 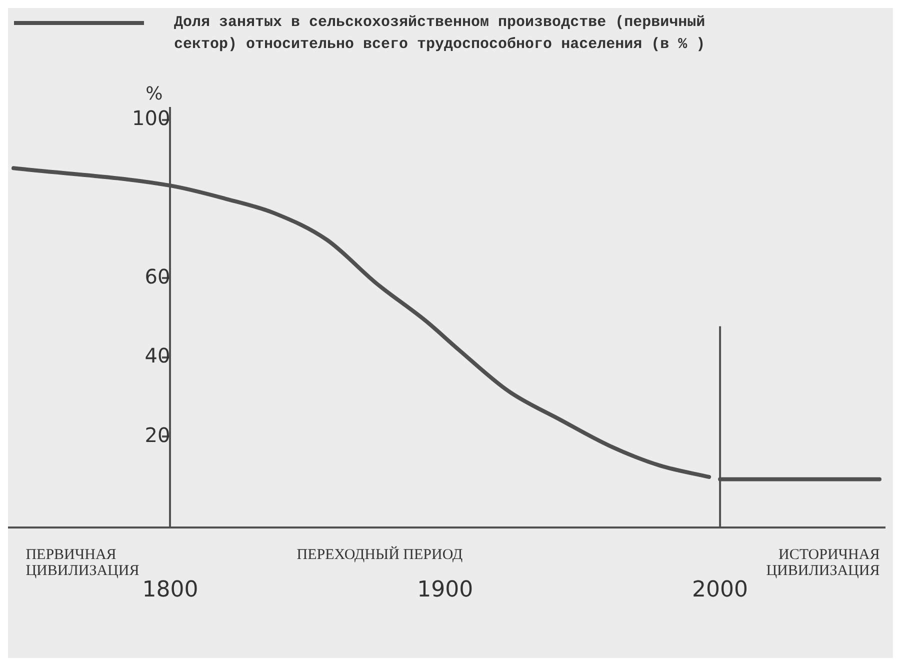 What do you see at coordinates (157, 356) in the screenshot?
I see `y-tick-label: 40` at bounding box center [157, 356].